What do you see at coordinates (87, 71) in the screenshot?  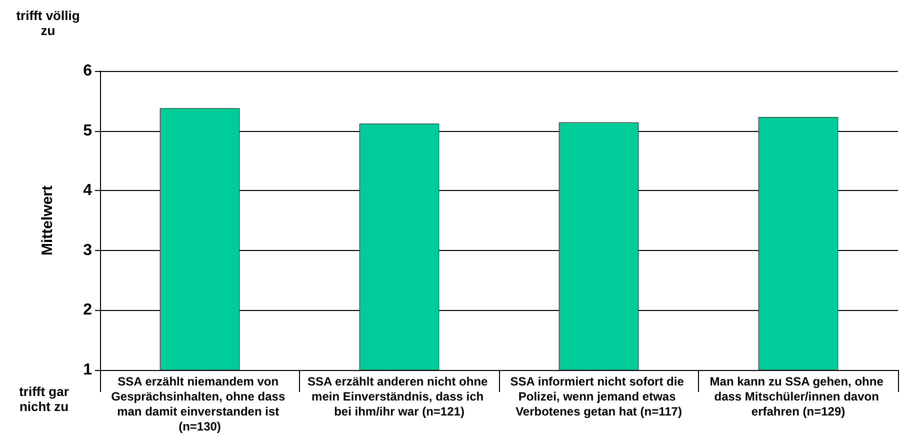 I see `y-tick-label: 6` at bounding box center [87, 71].